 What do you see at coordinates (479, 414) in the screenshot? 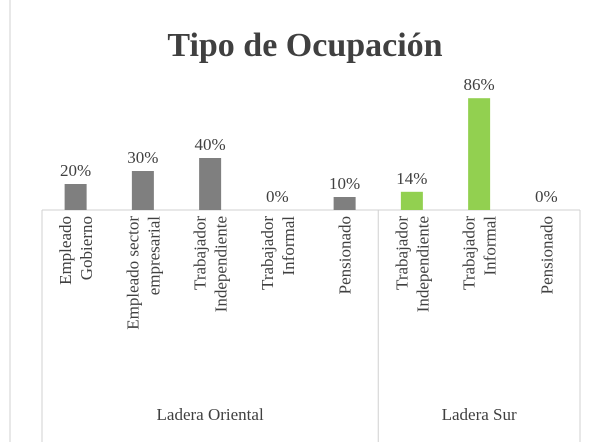
I see `group-label: Ladera Sur` at bounding box center [479, 414].